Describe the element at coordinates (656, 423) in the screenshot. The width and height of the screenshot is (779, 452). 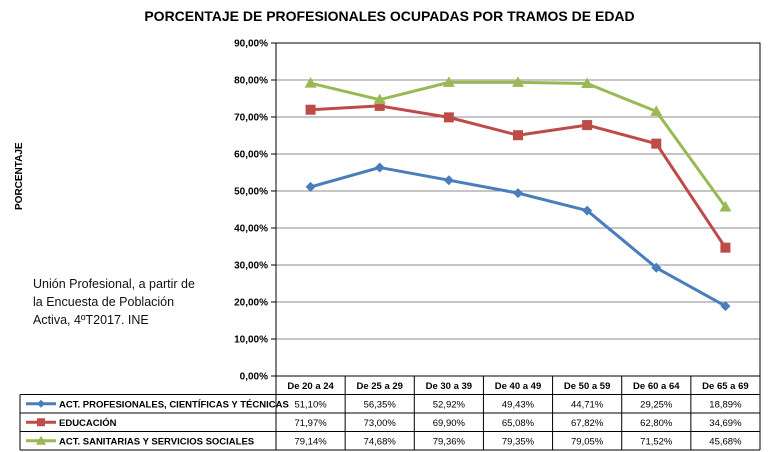
I see `data-label: 62,80%` at that location.